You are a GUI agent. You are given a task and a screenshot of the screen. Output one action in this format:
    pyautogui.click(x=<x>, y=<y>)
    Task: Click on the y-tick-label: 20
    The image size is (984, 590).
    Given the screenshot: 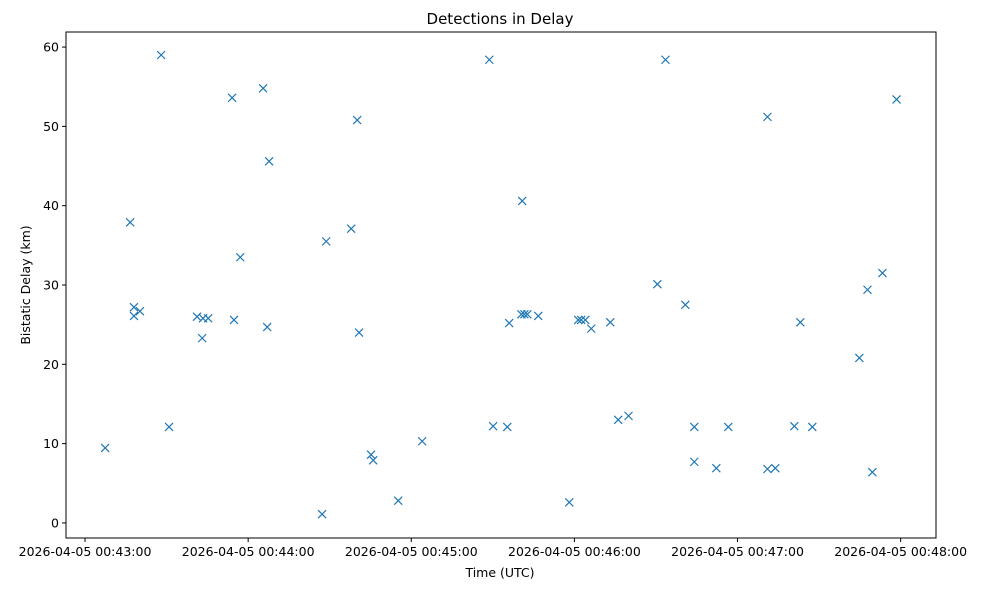 What is the action you would take?
    pyautogui.click(x=51, y=364)
    